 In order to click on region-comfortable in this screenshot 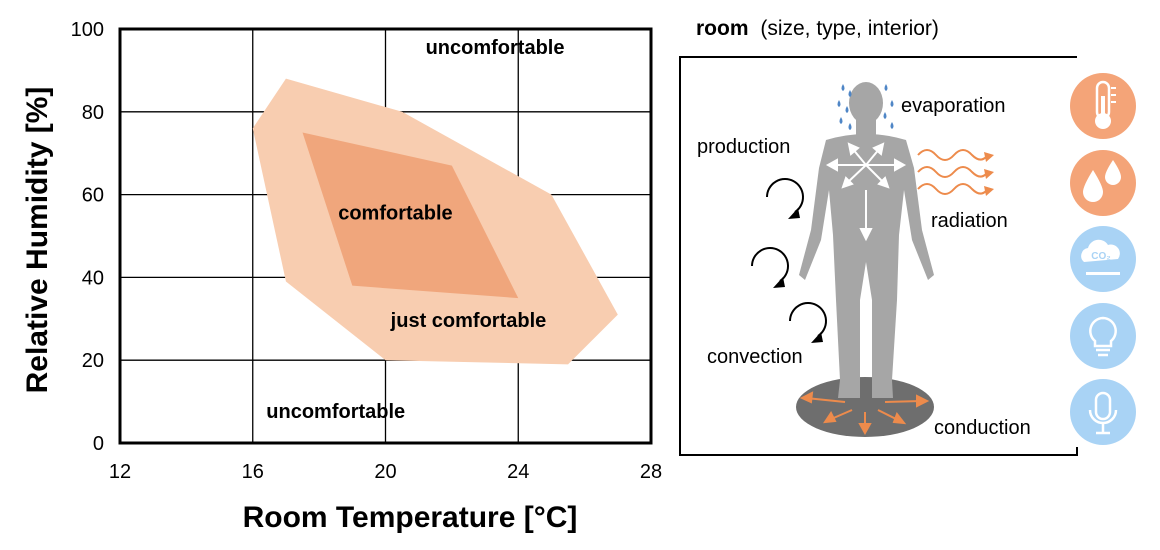, I will do `click(410, 215)`.